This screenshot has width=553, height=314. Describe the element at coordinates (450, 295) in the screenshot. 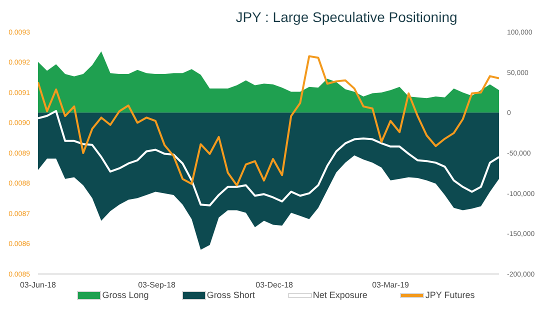

I see `legend-label: JPY Futures` at that location.